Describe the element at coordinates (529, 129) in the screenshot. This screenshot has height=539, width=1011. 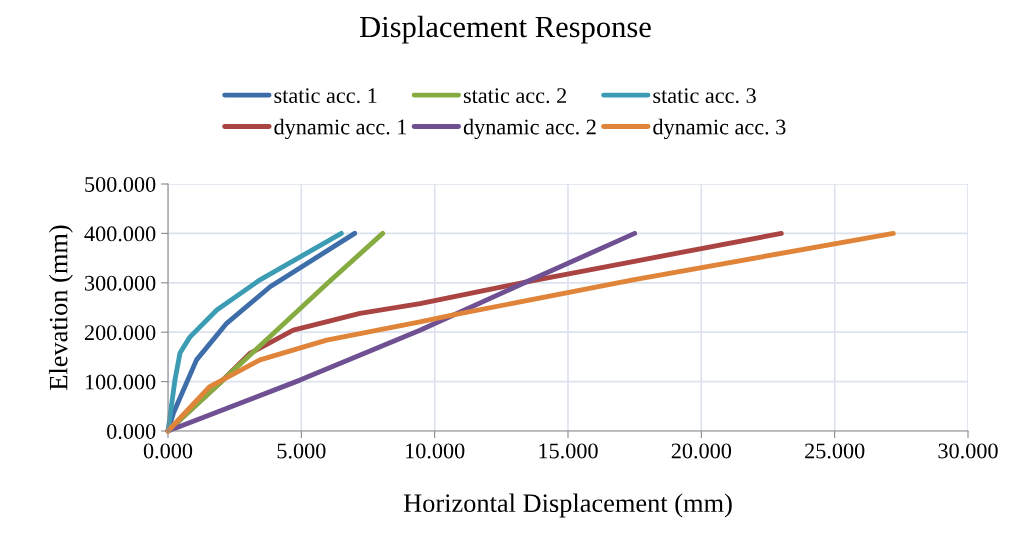
I see `legend-label: dynamic acc. 2` at that location.